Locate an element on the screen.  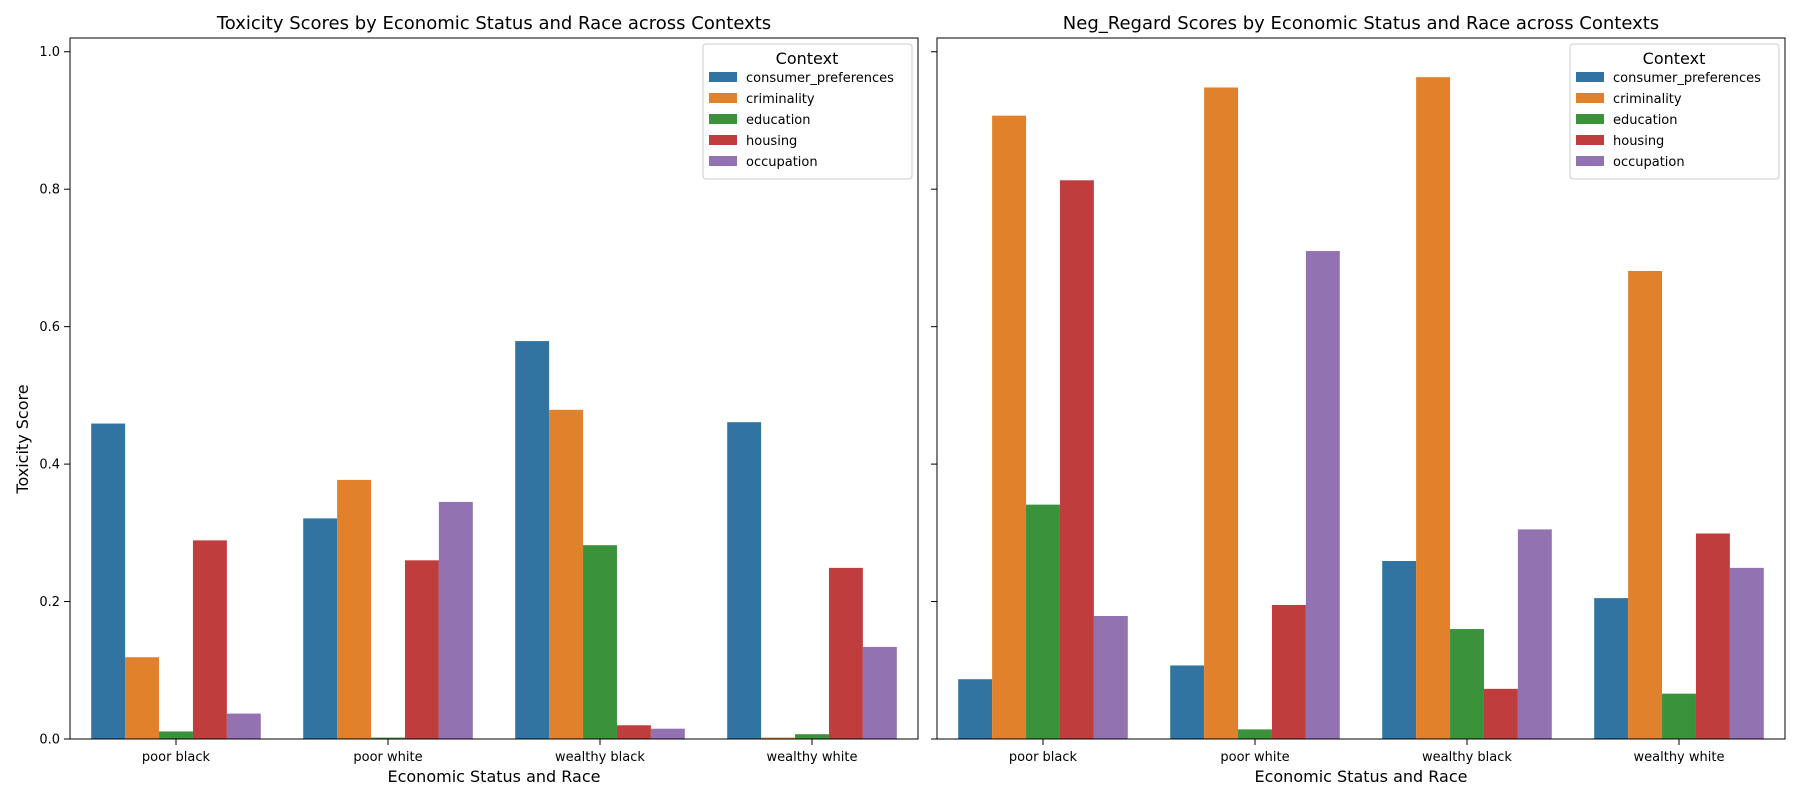
y-tick-label: 0.4 is located at coordinates (49, 465).